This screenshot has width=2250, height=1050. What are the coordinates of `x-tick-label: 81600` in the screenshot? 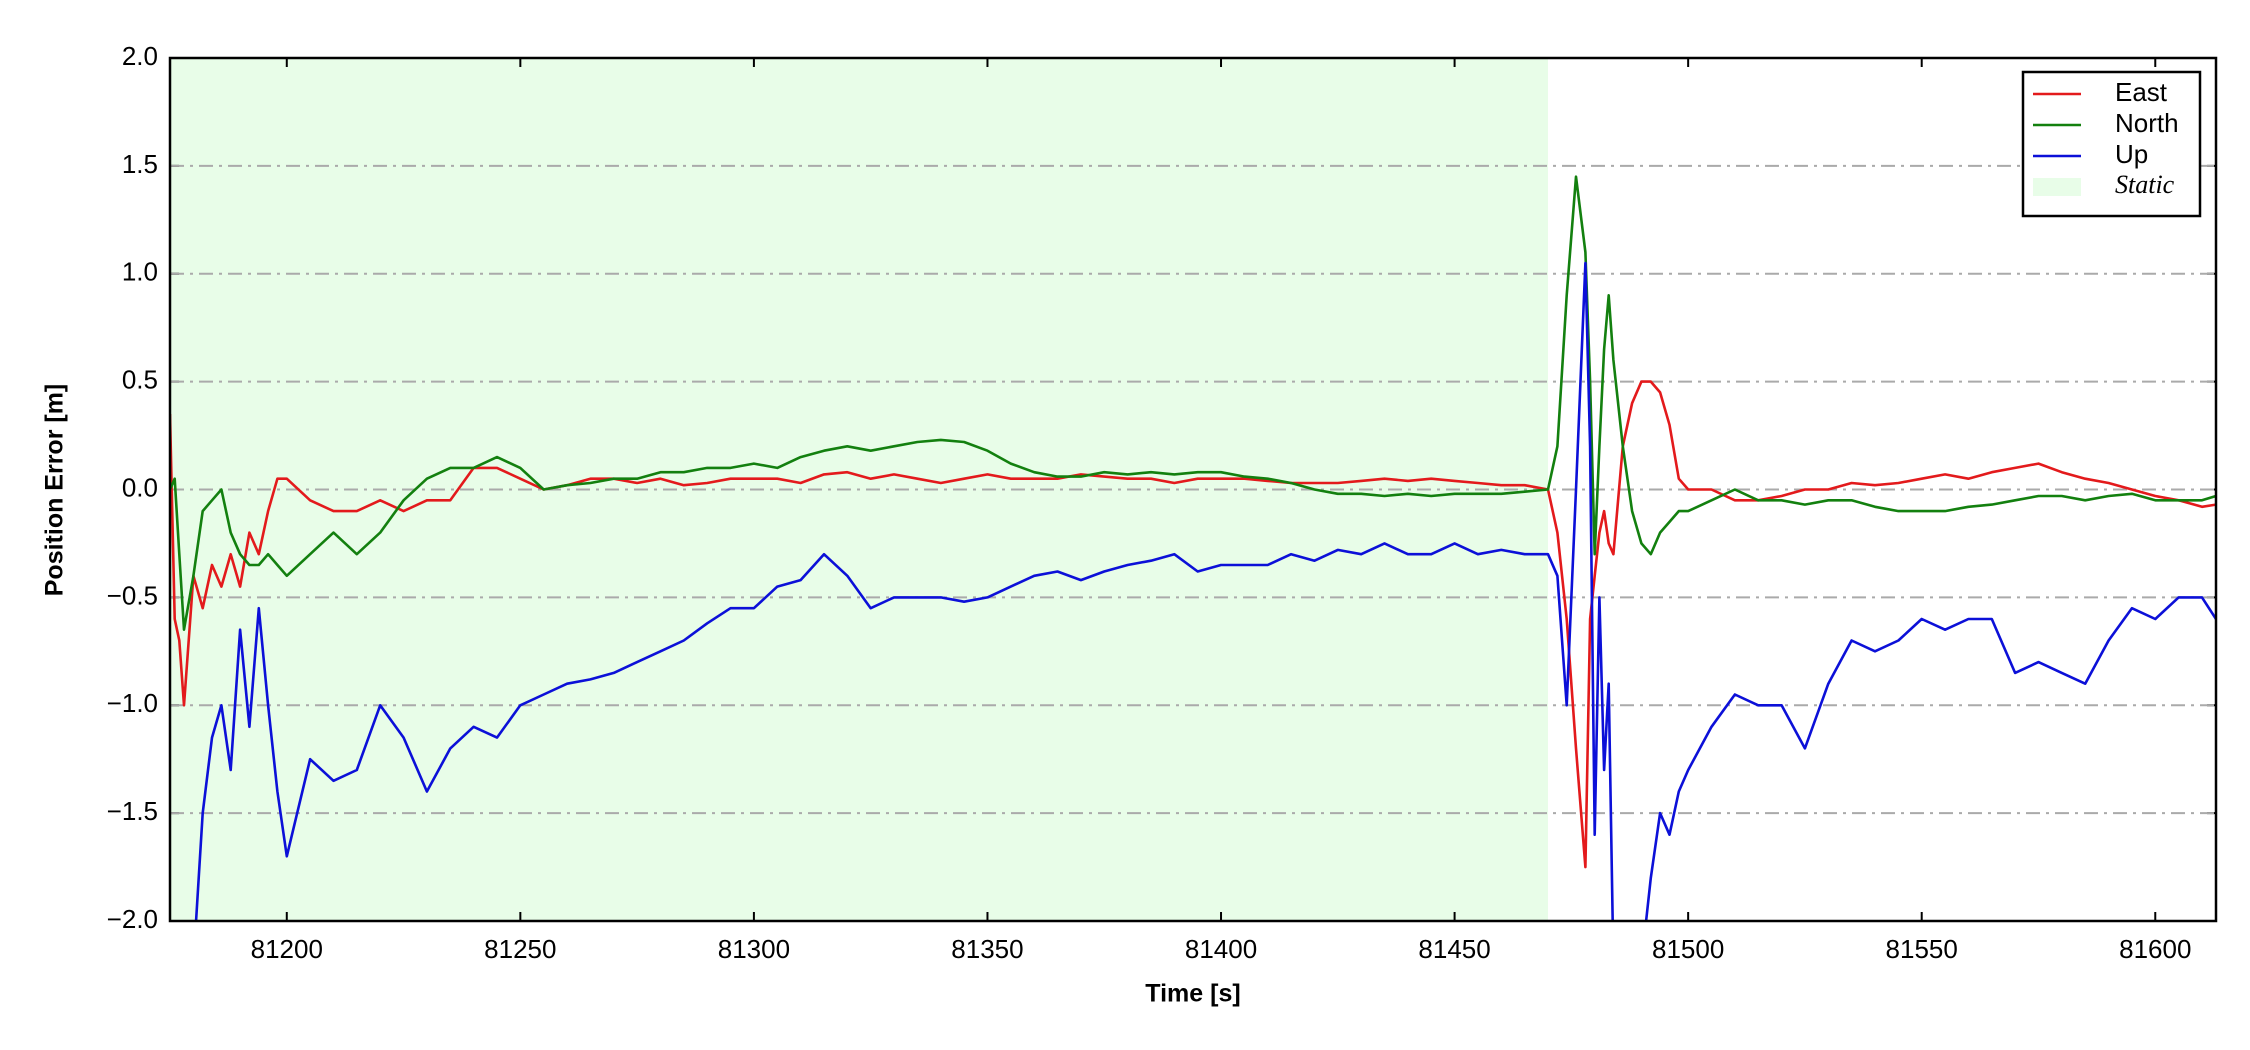 It's located at (2155, 949).